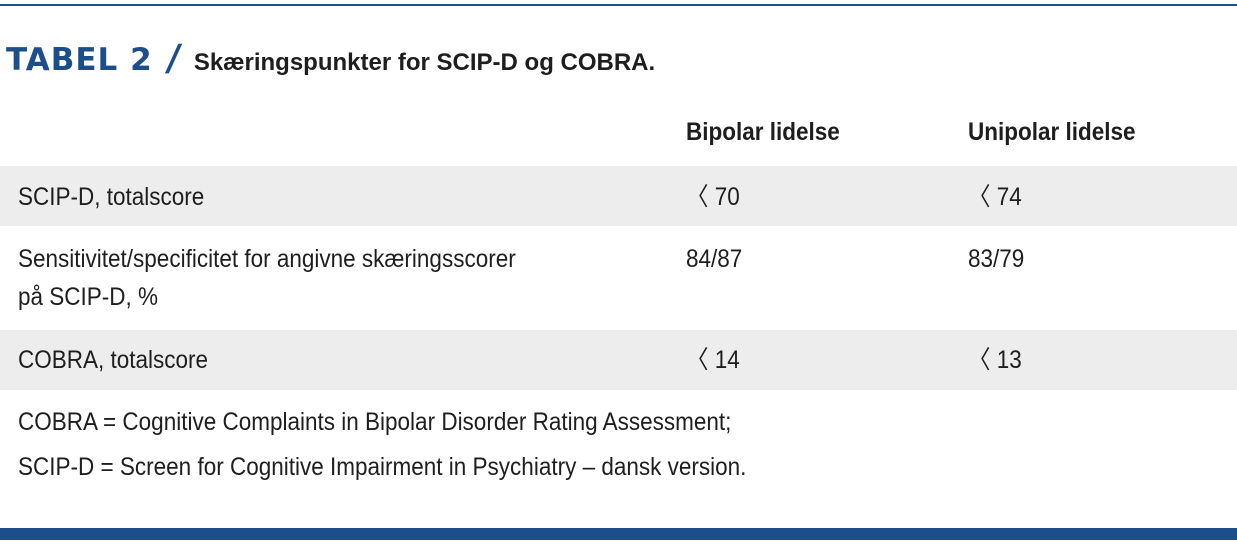 The image size is (1237, 550). What do you see at coordinates (1052, 132) in the screenshot?
I see `column-header-unipolar: Unipolar lidelse` at bounding box center [1052, 132].